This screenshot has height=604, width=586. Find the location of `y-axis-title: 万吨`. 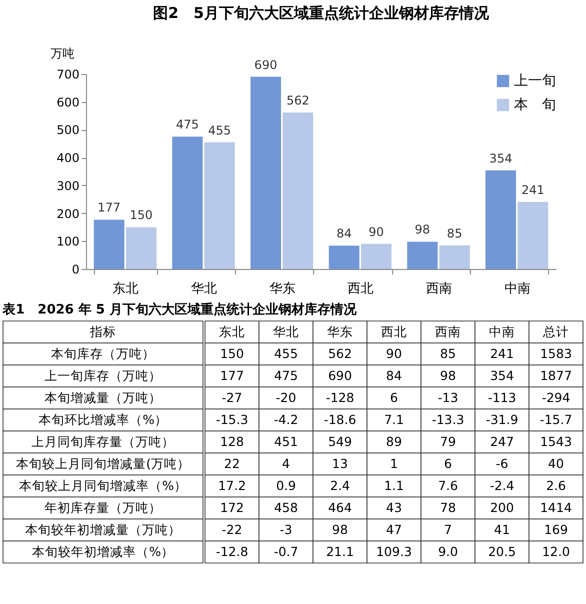

y-axis-title: 万吨 is located at coordinates (62, 53).